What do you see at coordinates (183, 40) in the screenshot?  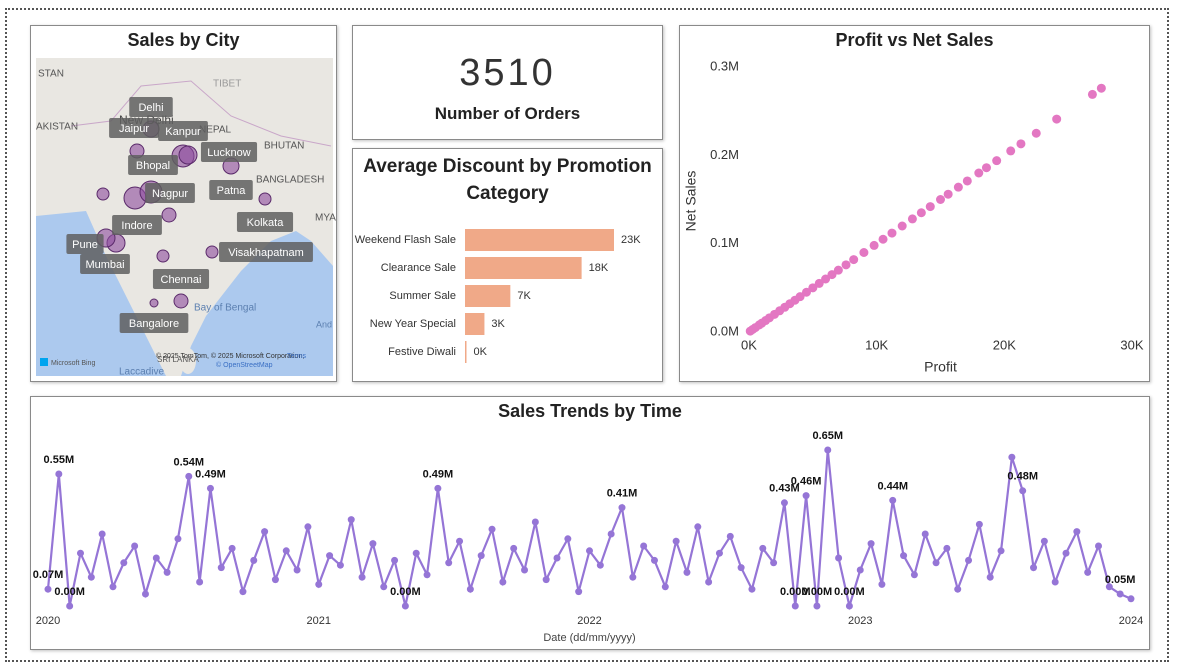 I see `map-title: Sales by City` at bounding box center [183, 40].